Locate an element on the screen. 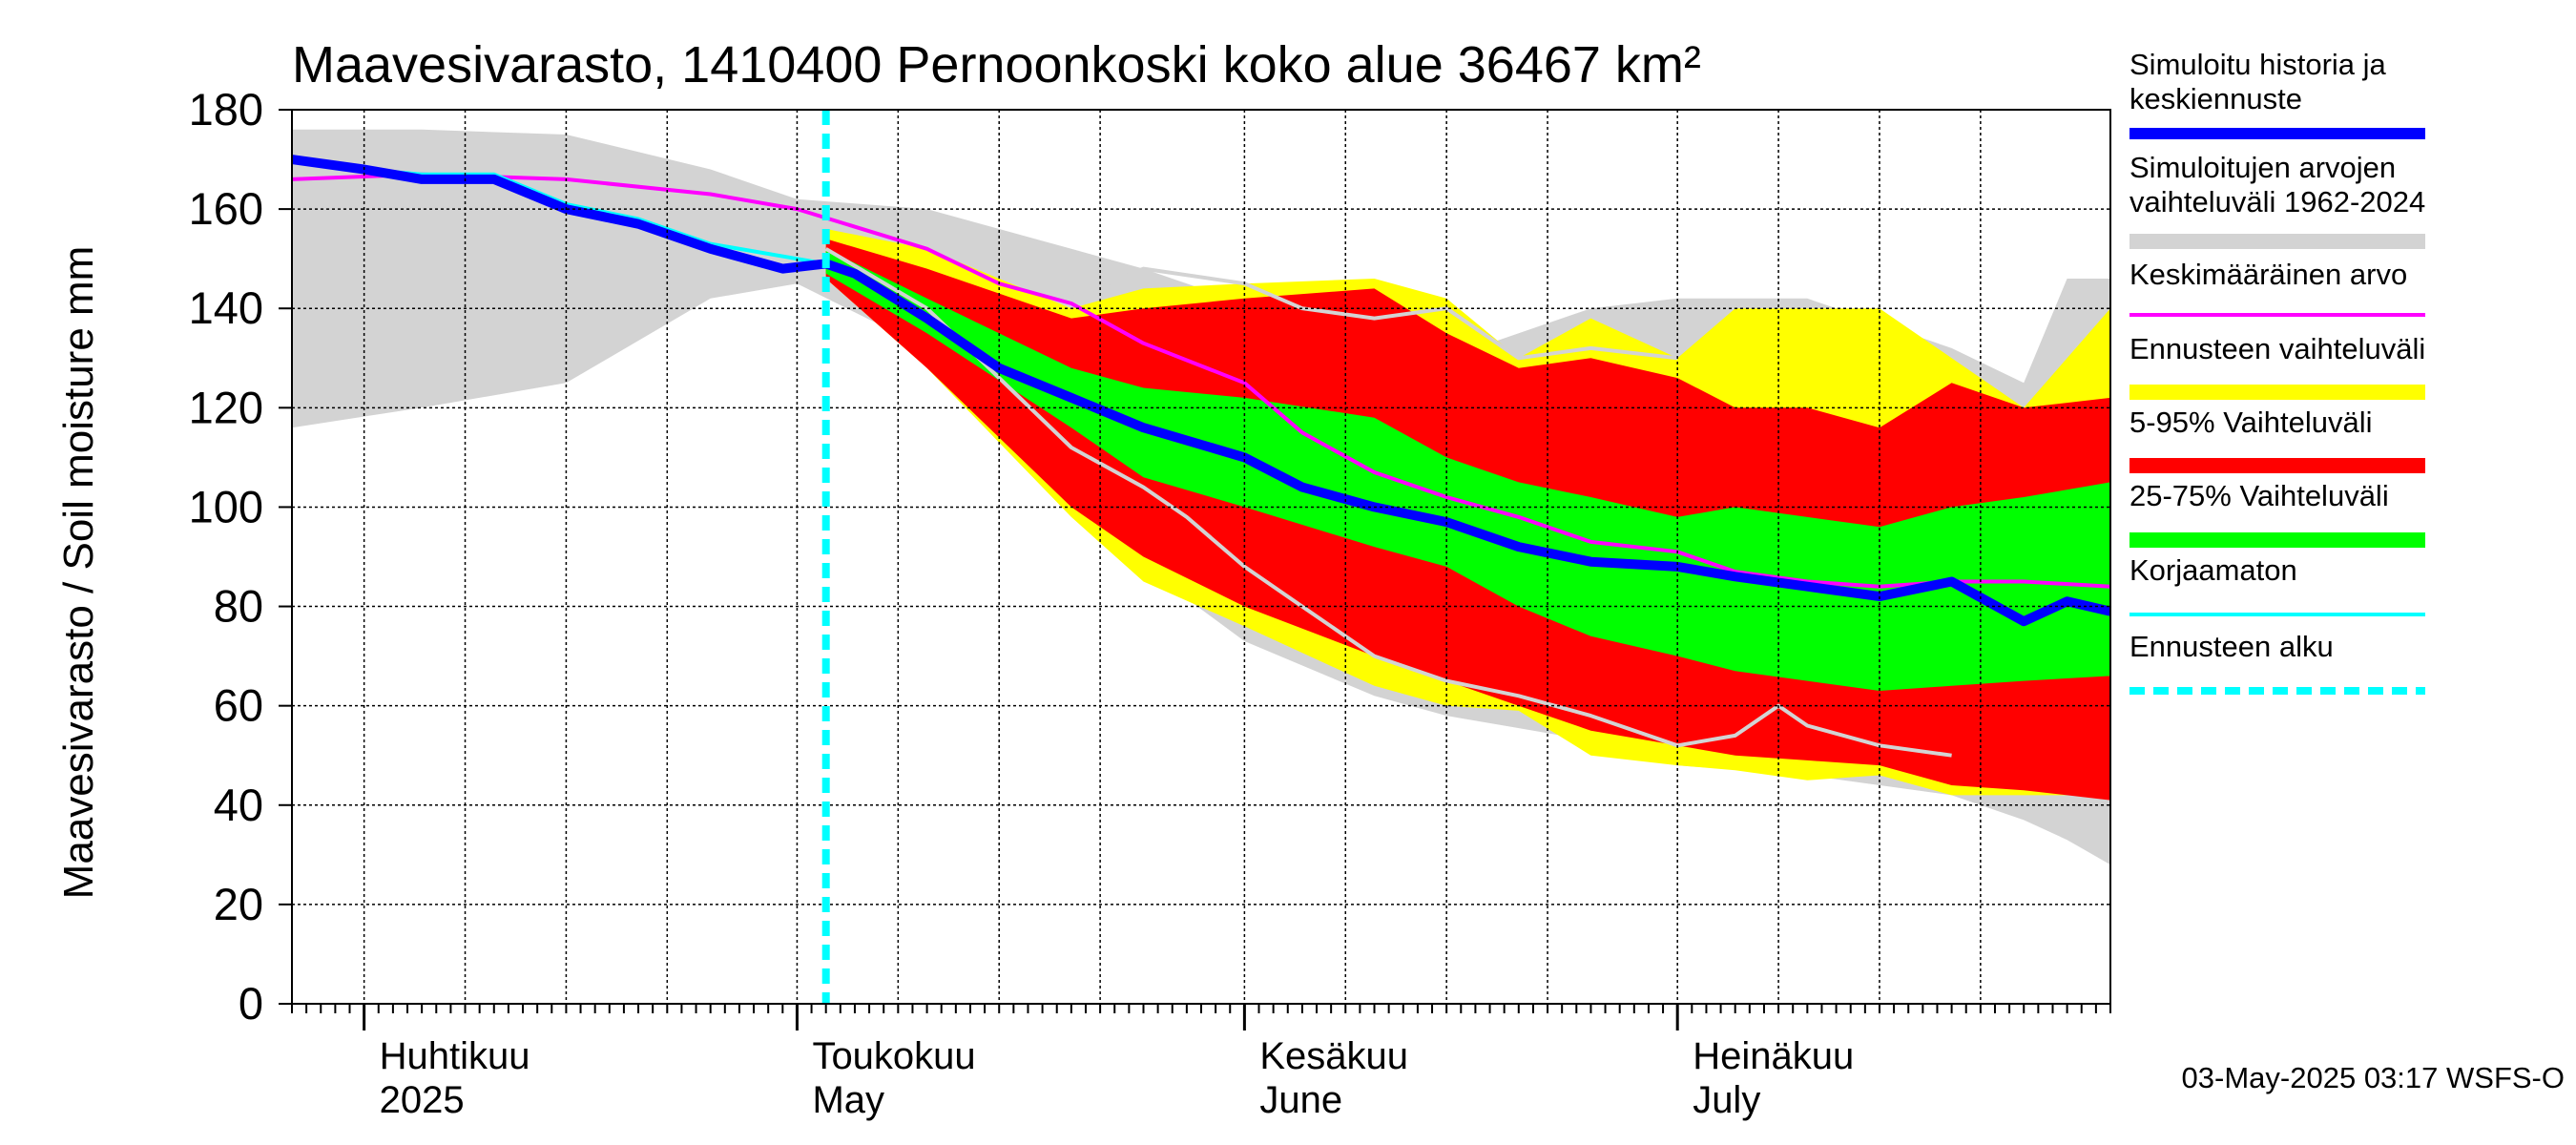 The width and height of the screenshot is (2576, 1145). y-tick-label: 180 is located at coordinates (226, 109).